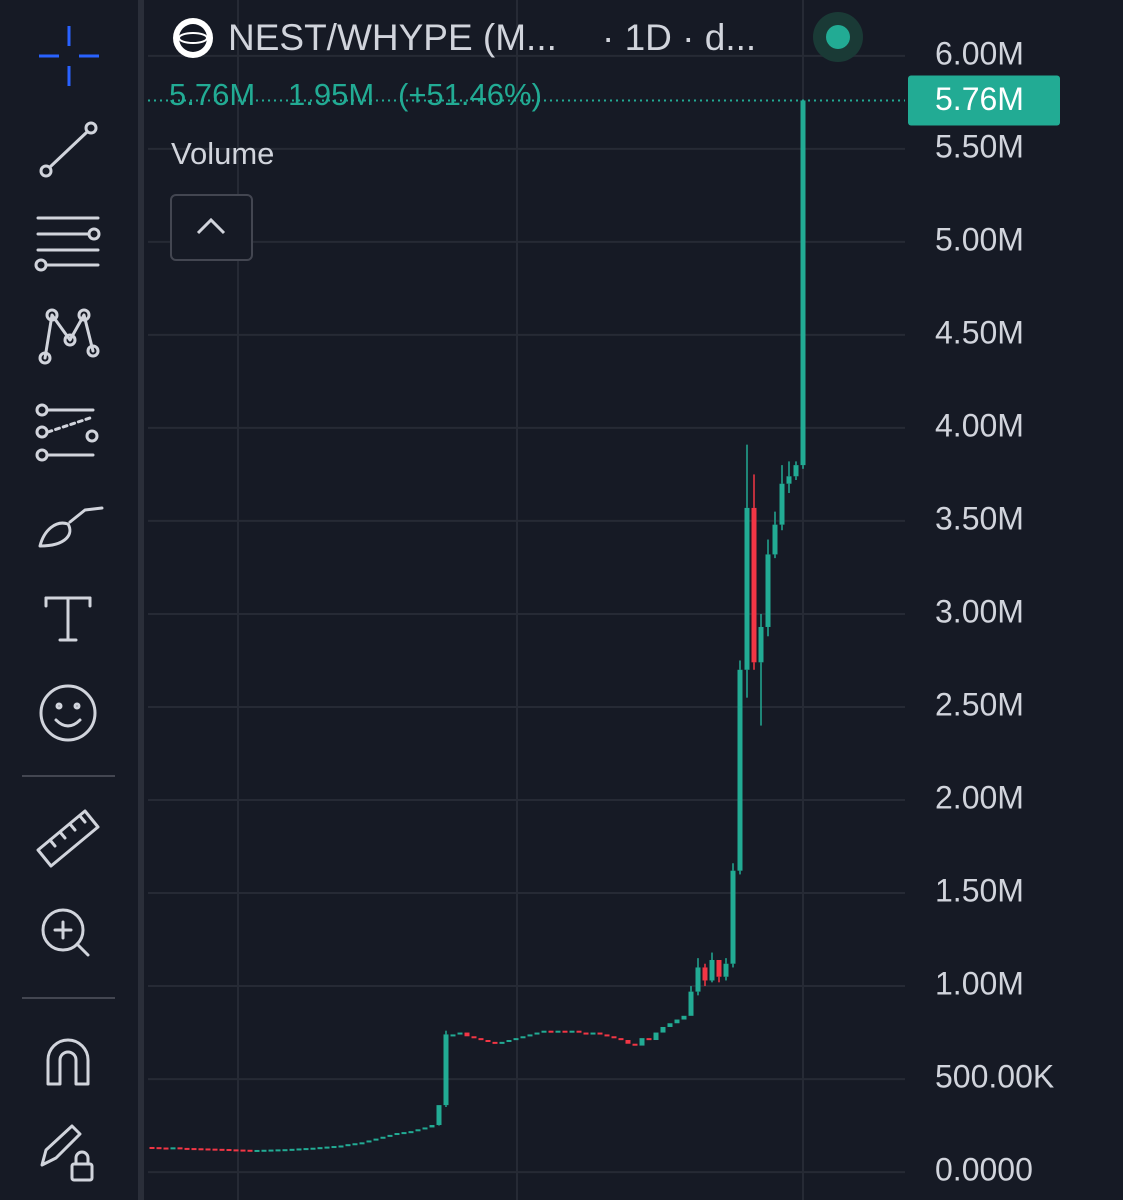 The width and height of the screenshot is (1123, 1200). What do you see at coordinates (838, 37) in the screenshot?
I see `status-dot` at bounding box center [838, 37].